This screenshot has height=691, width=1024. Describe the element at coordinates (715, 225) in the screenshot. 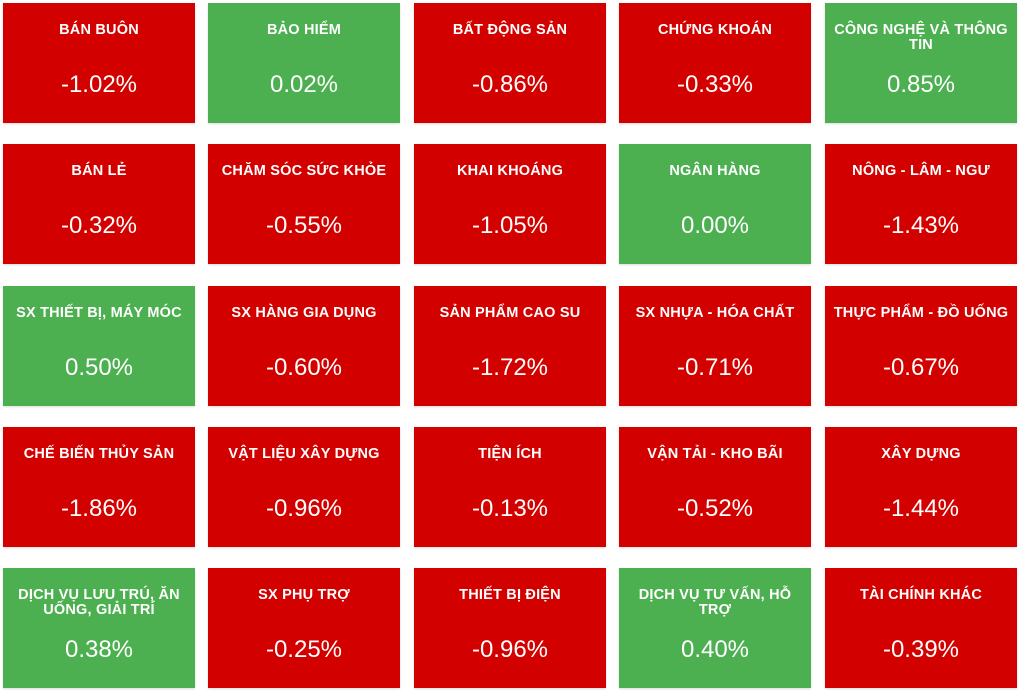

I see `sector-change-value: 0.00%` at that location.